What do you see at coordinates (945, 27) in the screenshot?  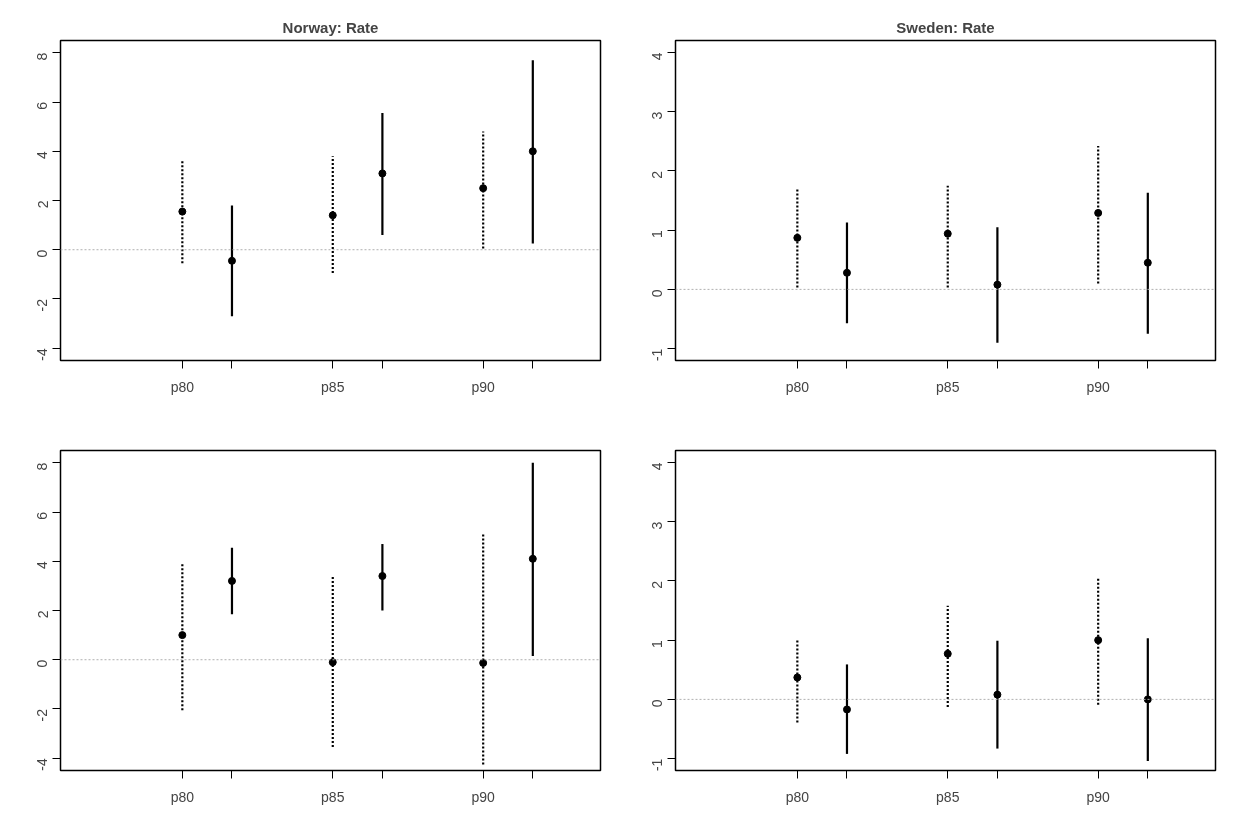 I see `chart-title: Sweden: Rate` at bounding box center [945, 27].